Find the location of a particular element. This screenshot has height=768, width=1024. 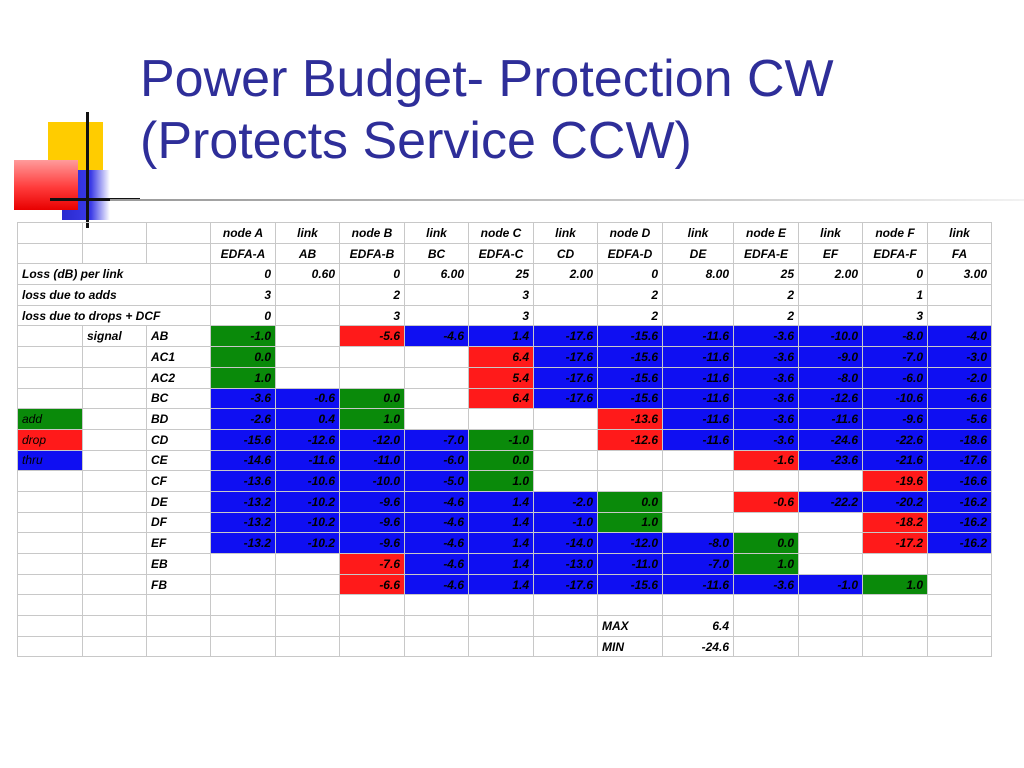

signal-power-value: -2.0 is located at coordinates (565, 501).